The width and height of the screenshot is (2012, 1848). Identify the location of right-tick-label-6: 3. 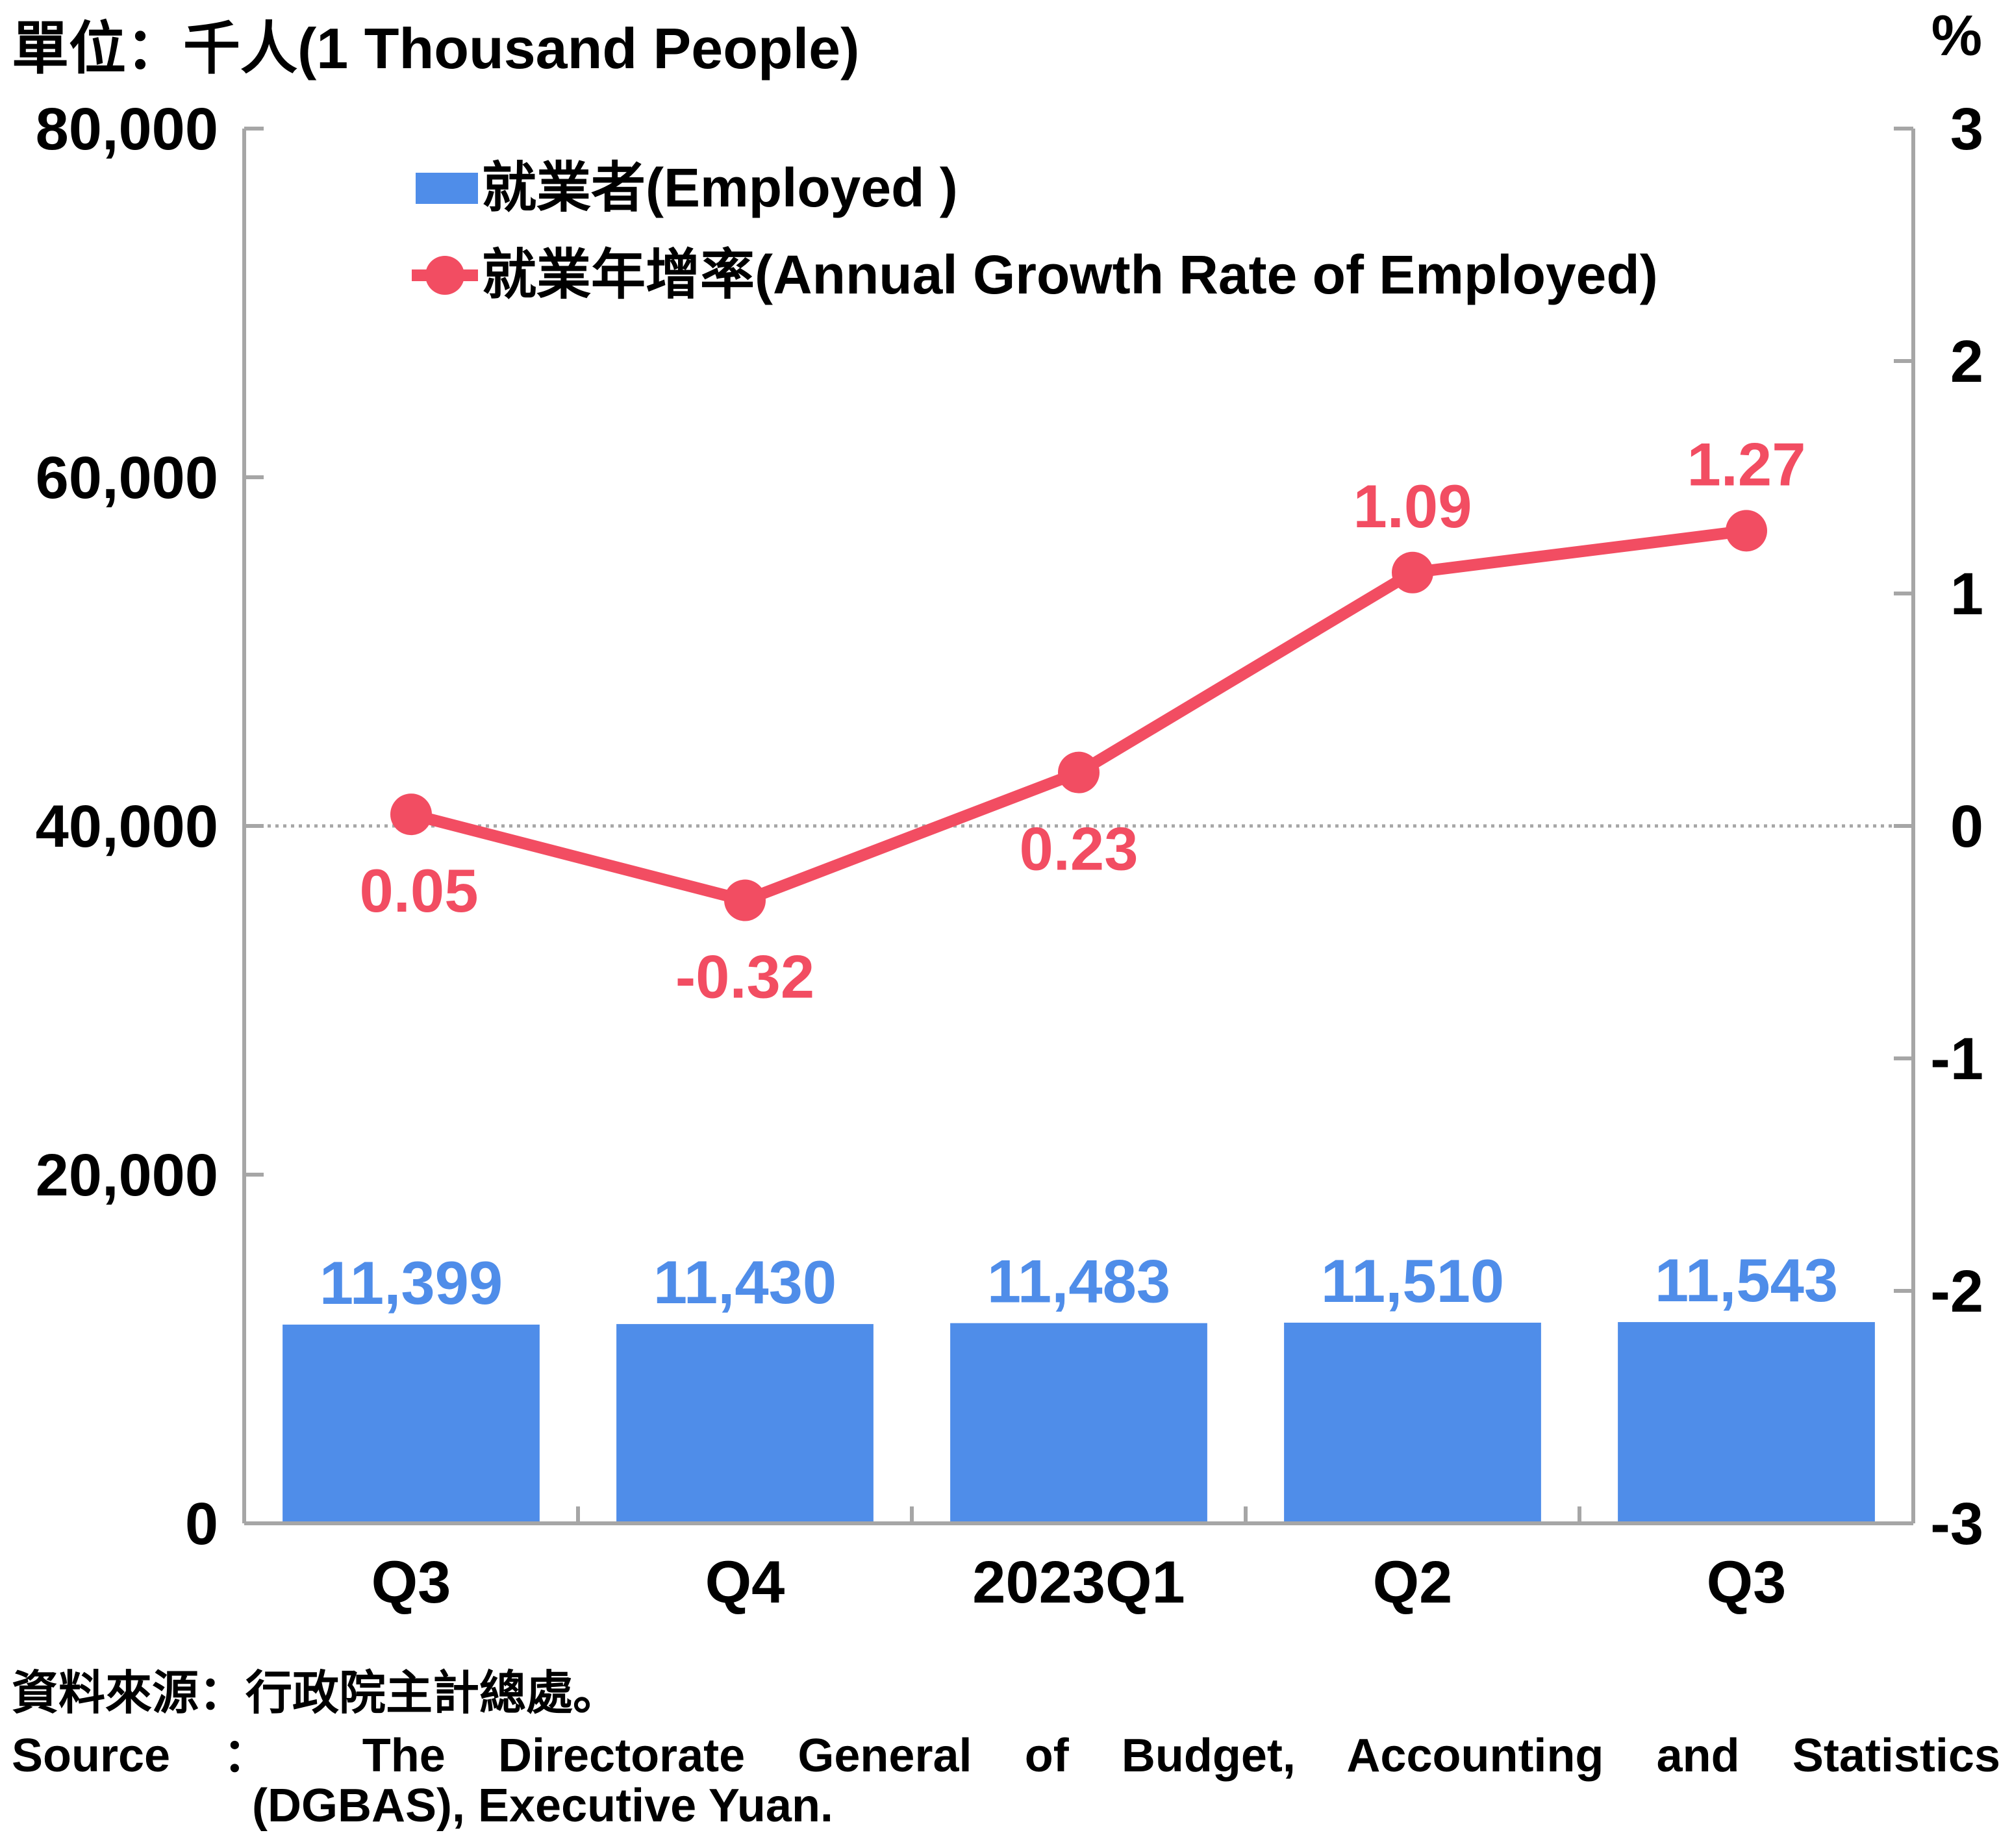
(1967, 129).